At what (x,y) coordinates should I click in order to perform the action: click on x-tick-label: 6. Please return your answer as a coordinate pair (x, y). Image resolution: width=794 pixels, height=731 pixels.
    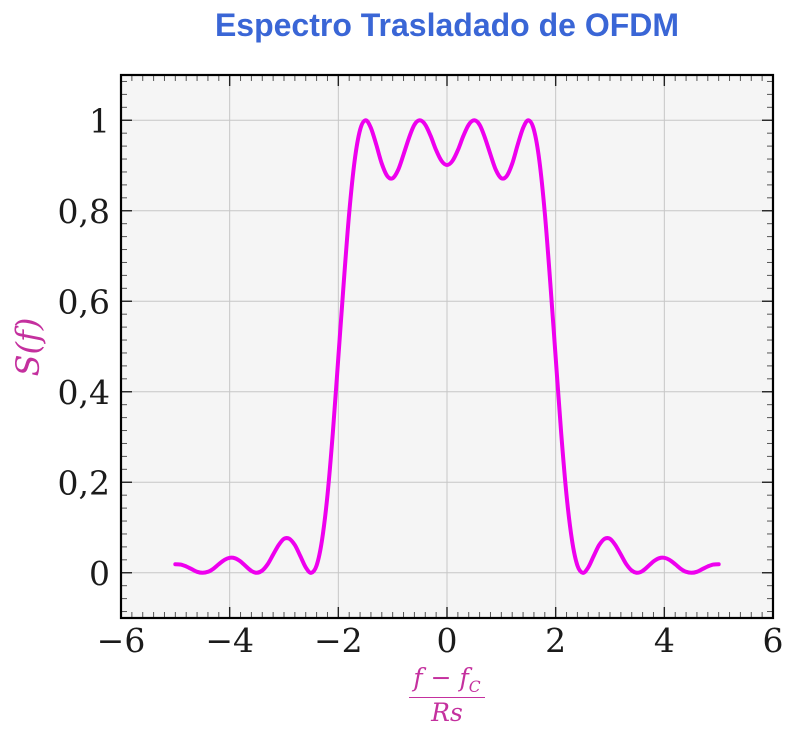
    Looking at the image, I should click on (773, 640).